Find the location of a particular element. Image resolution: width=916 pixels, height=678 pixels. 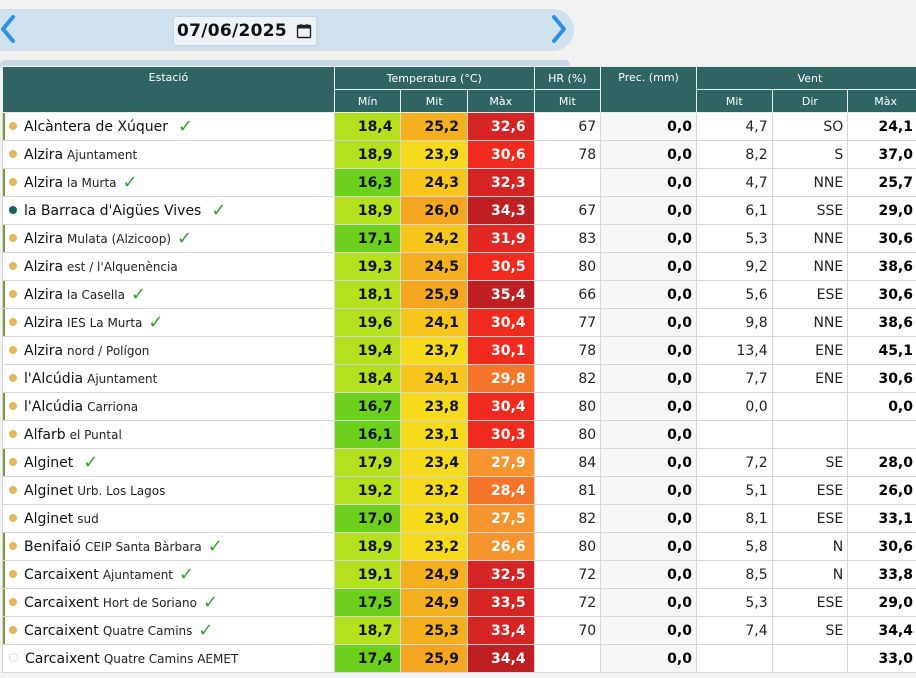

date-input: 07/06/2025 is located at coordinates (245, 31).